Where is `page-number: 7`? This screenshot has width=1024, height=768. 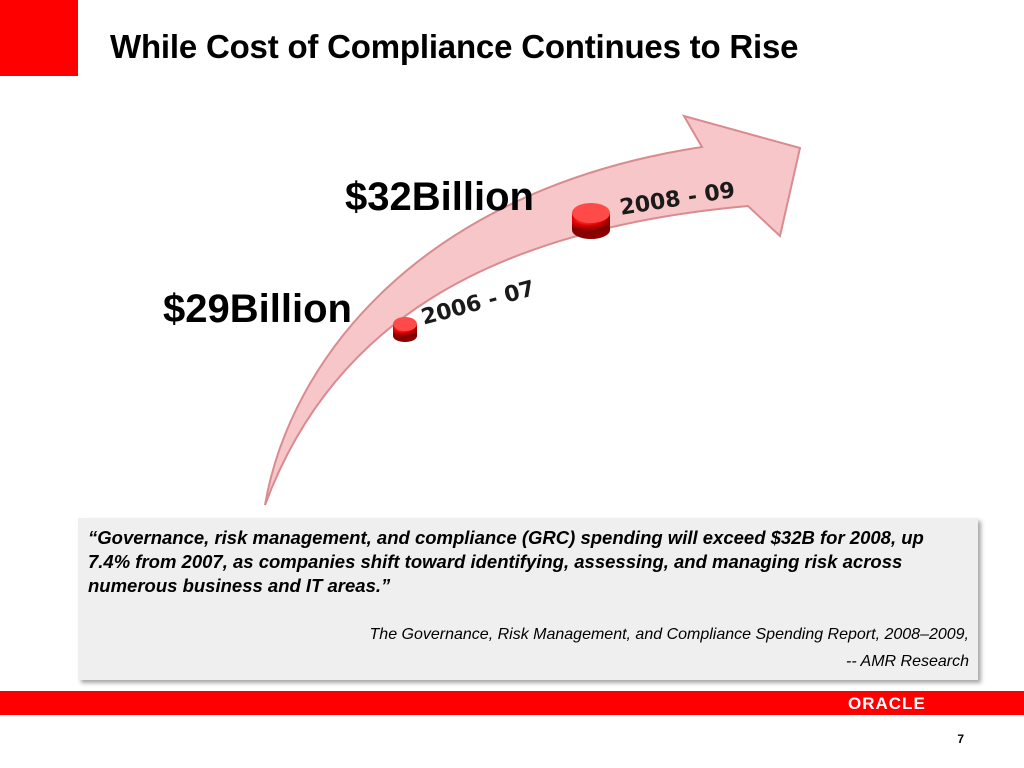 page-number: 7 is located at coordinates (960, 739).